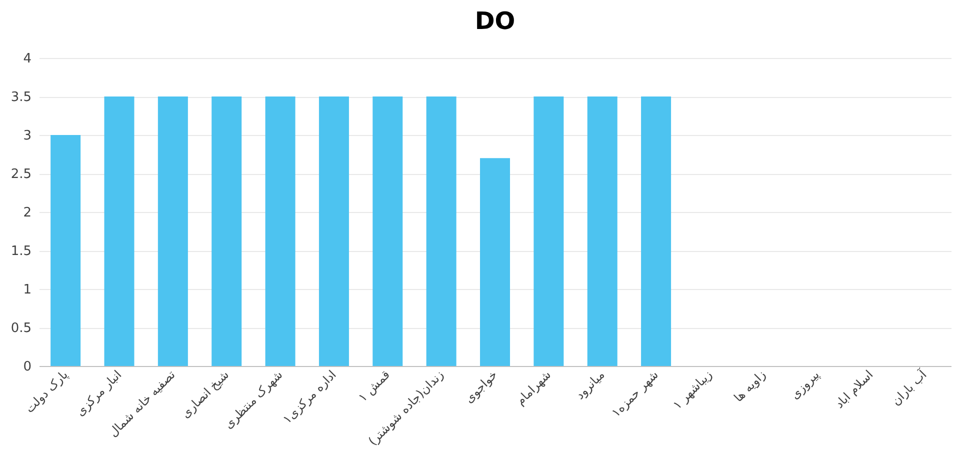 This screenshot has height=452, width=961. What do you see at coordinates (27, 290) in the screenshot?
I see `y-tick-label: 1` at bounding box center [27, 290].